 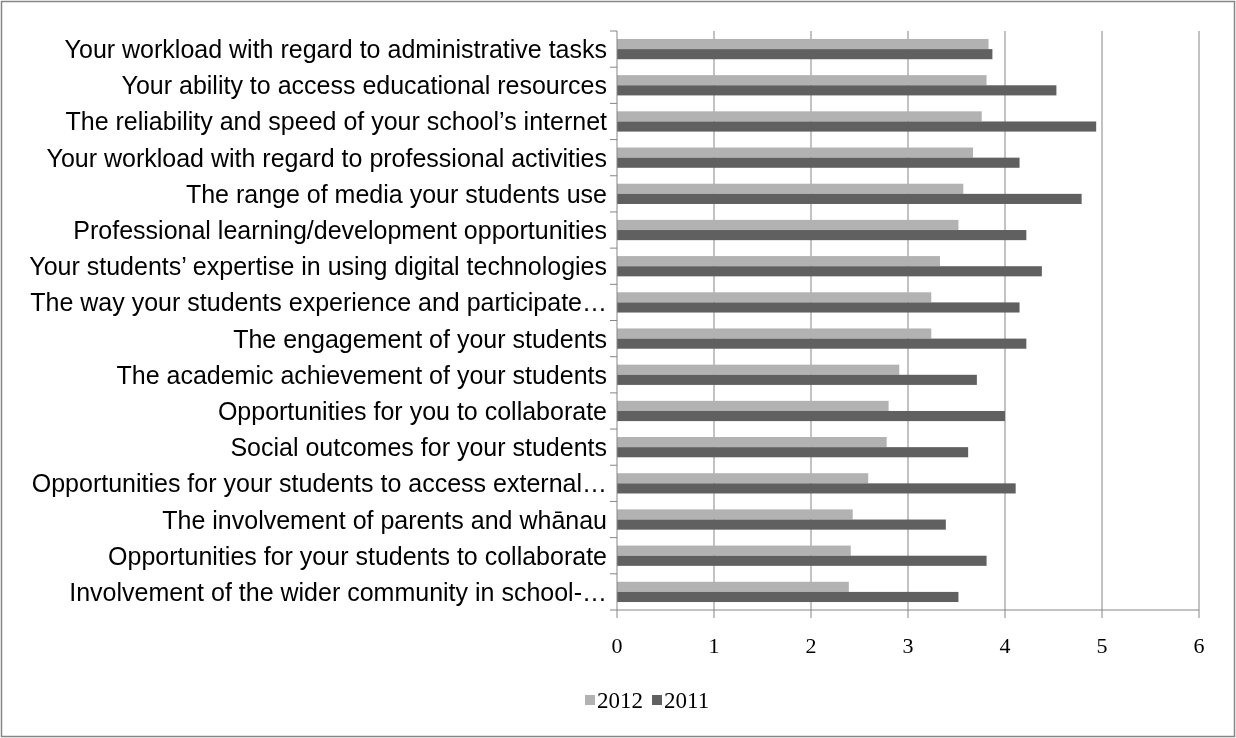 I want to click on x-tick-label: 5, so click(x=1102, y=645).